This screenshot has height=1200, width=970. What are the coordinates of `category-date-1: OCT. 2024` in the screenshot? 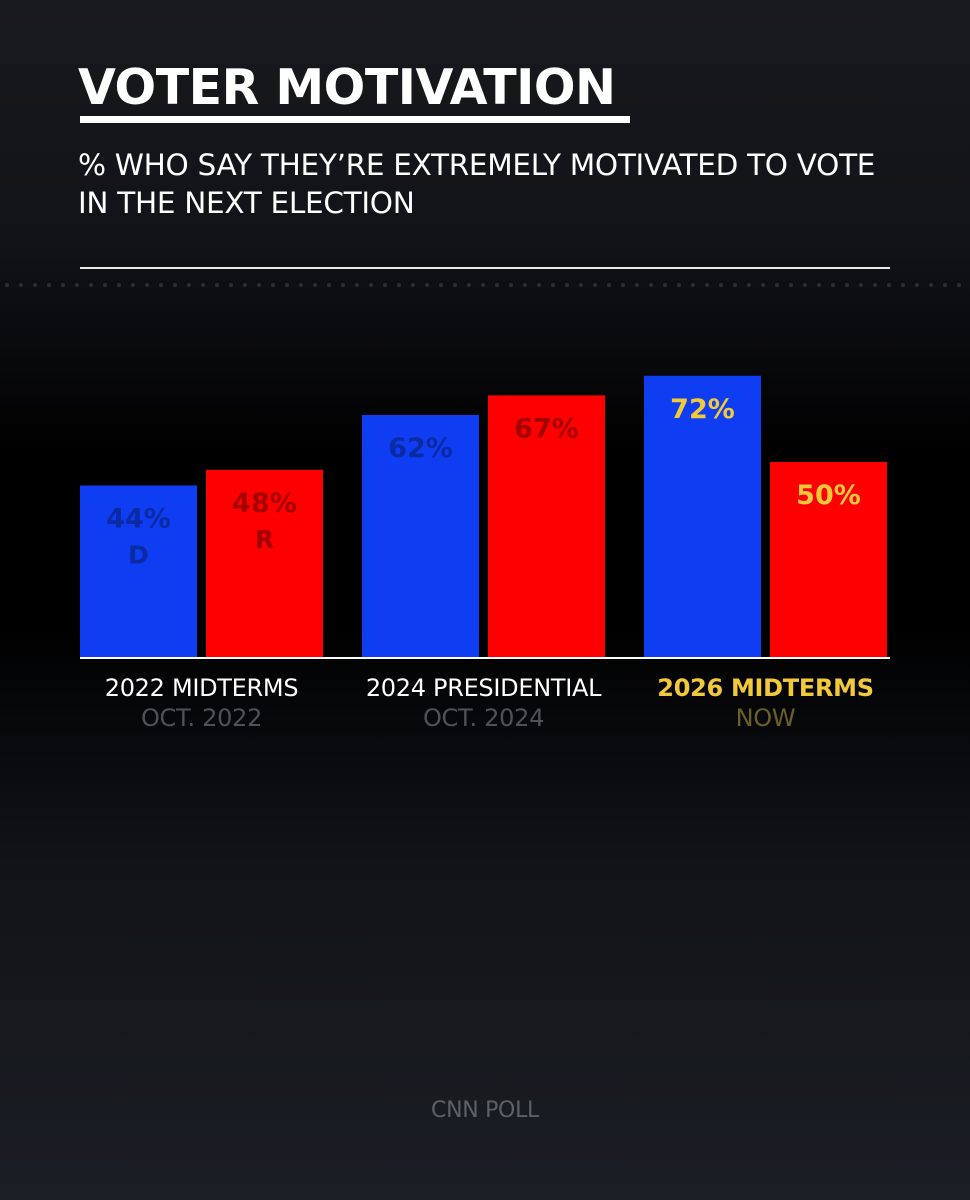 It's located at (483, 718).